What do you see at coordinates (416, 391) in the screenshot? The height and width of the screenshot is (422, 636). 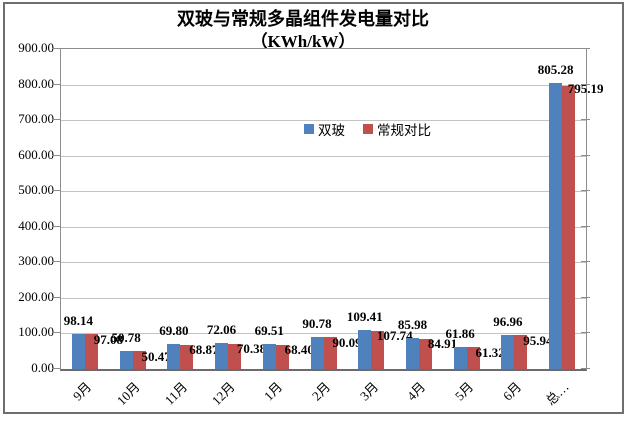 I see `x-axis-tick-label: 4月` at bounding box center [416, 391].